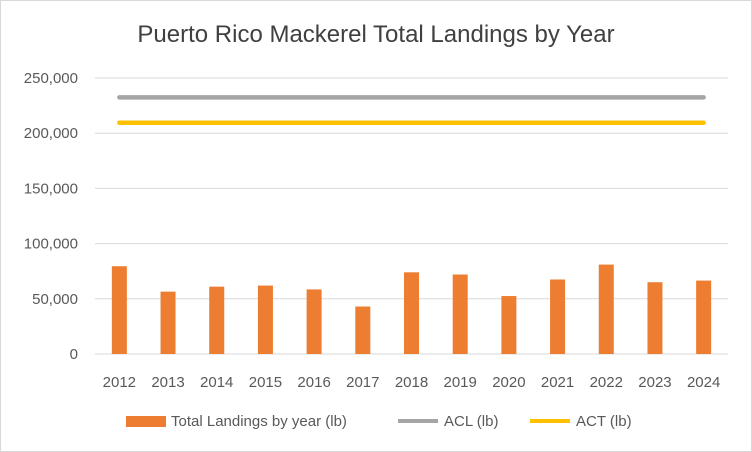  I want to click on legend-item-landings: Total Landings by year (lb), so click(236, 421).